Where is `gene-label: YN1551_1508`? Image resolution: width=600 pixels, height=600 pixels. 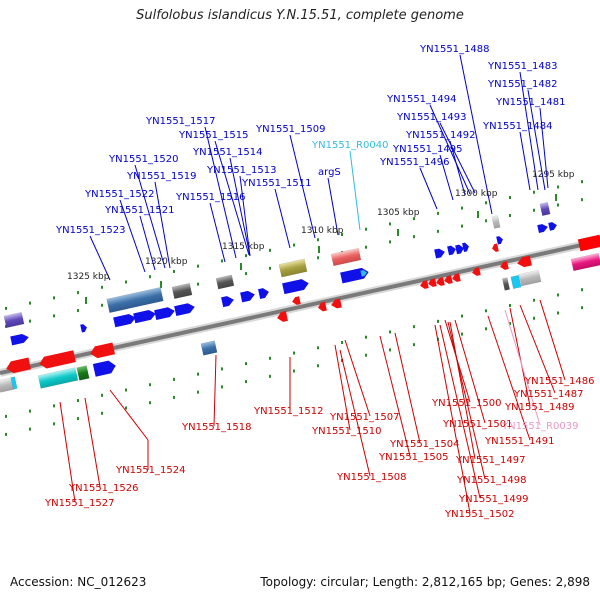
gene-label: YN1551_1508 is located at coordinates (371, 477).